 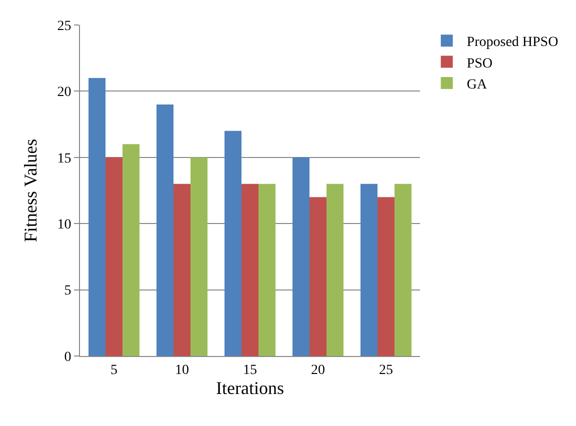 I want to click on x-tick-label: 20, so click(x=318, y=370).